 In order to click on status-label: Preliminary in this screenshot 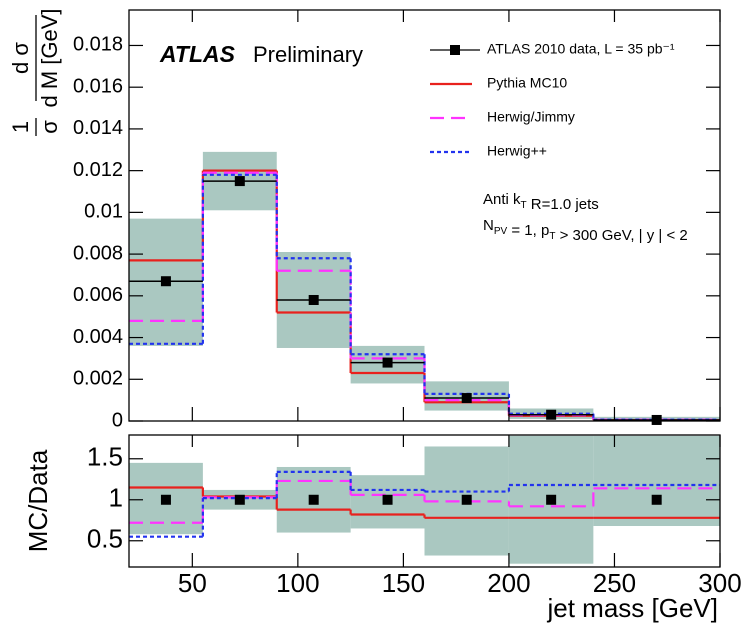, I will do `click(308, 54)`.